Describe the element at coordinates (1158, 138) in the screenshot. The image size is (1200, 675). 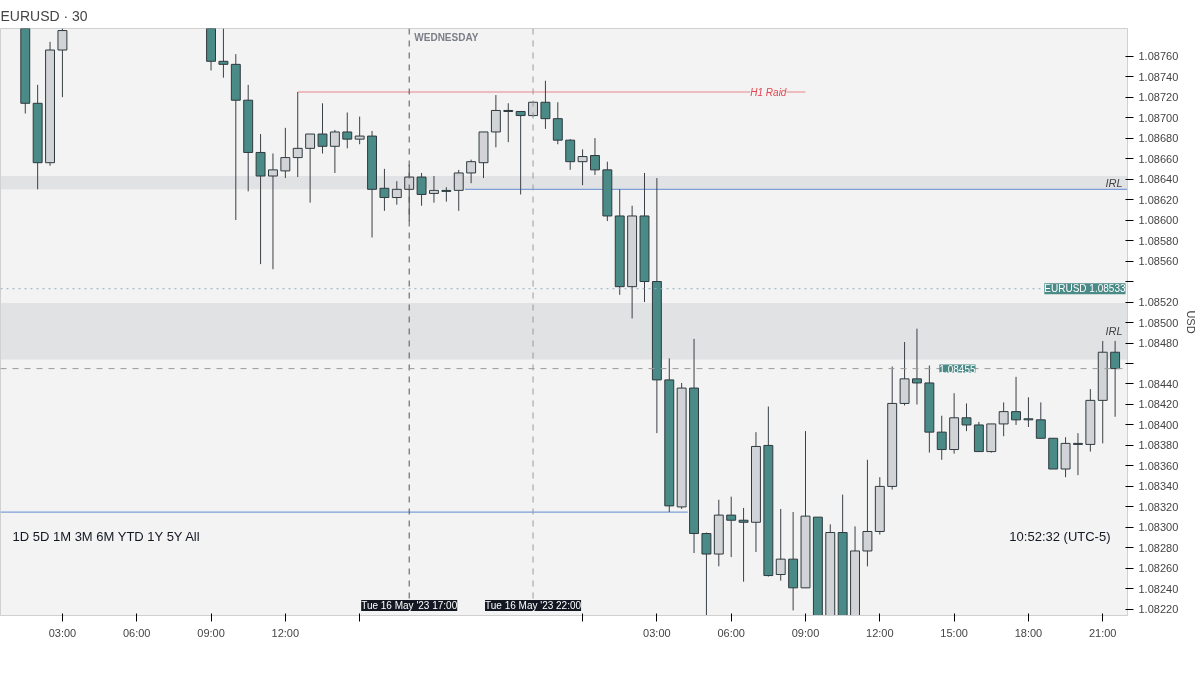
I see `y-tick-label: 1.08680` at that location.